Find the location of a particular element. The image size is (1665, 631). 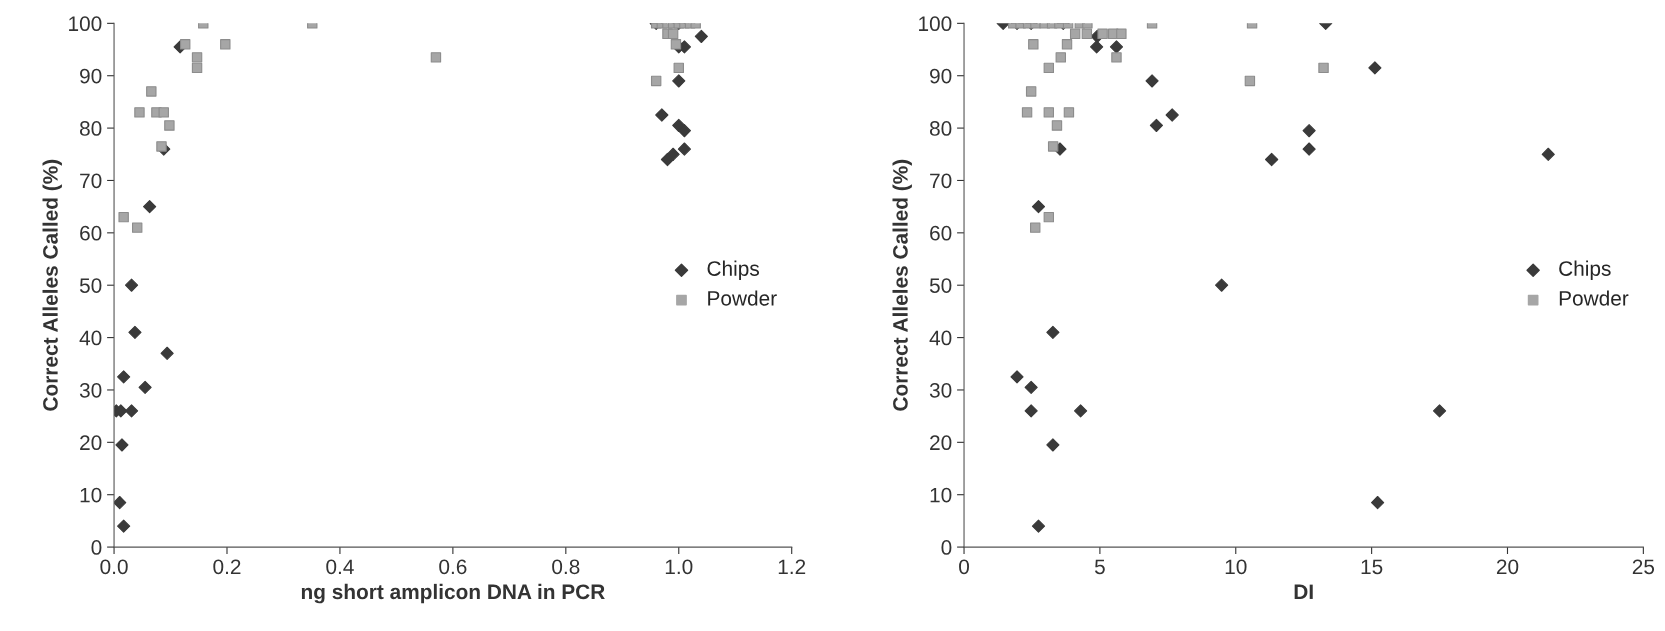

x-tick-label: 0.8 is located at coordinates (566, 567).